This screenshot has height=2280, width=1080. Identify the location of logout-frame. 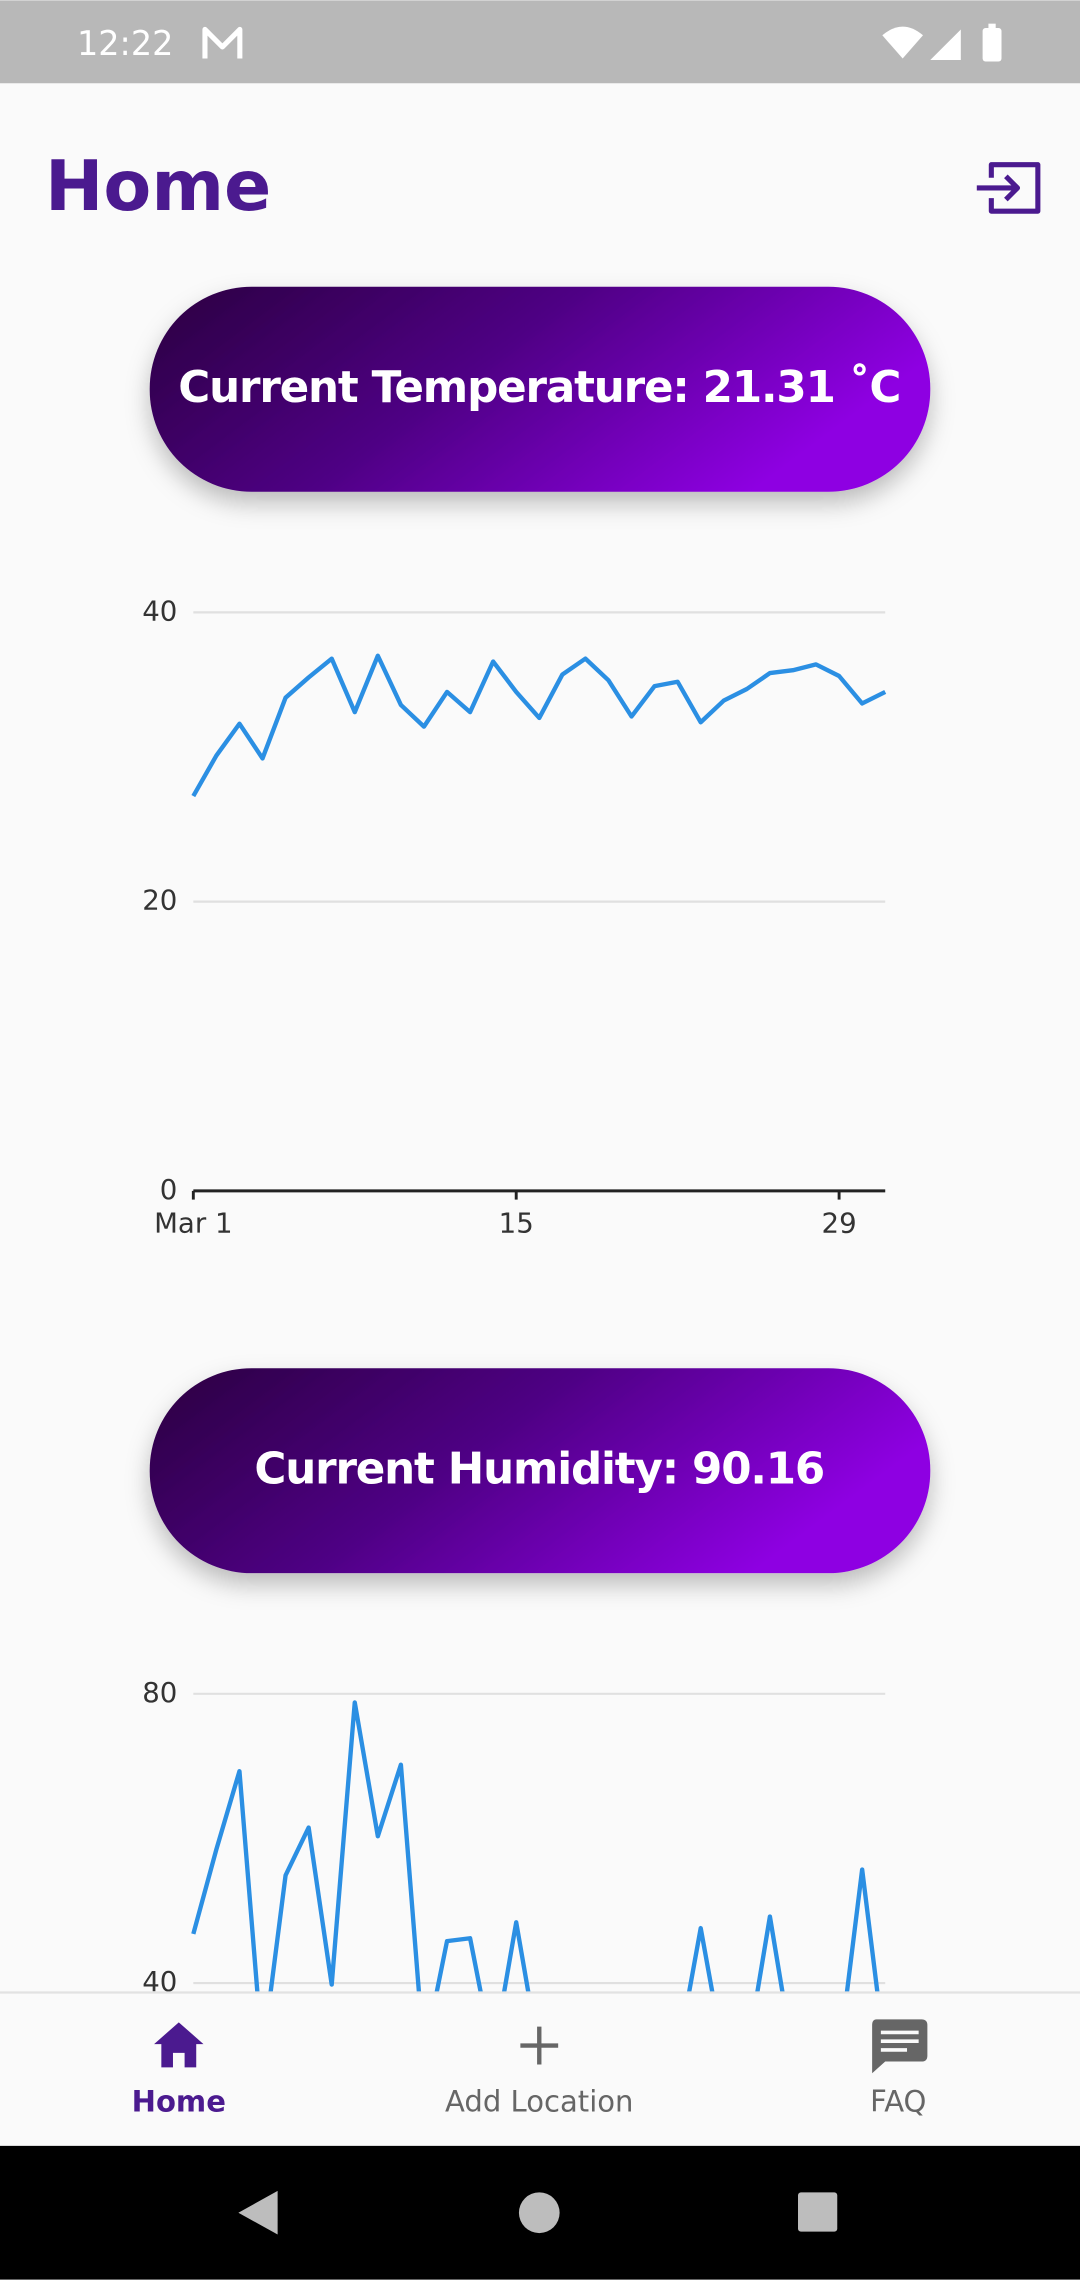
(1014, 188).